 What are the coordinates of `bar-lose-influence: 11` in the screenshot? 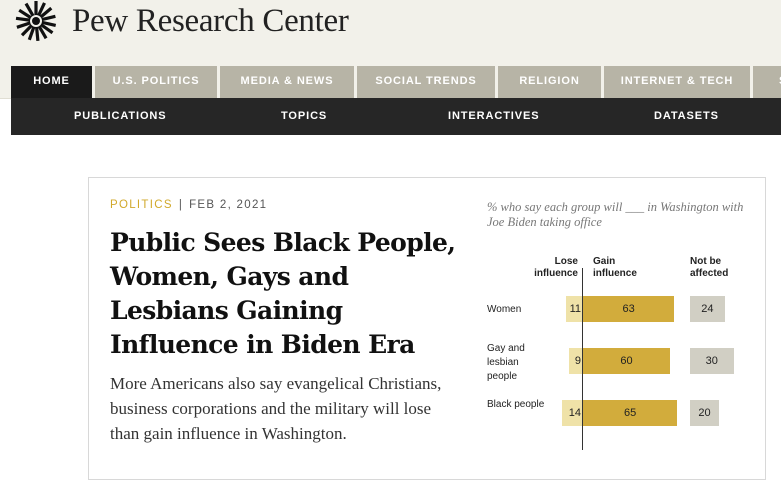 It's located at (574, 309).